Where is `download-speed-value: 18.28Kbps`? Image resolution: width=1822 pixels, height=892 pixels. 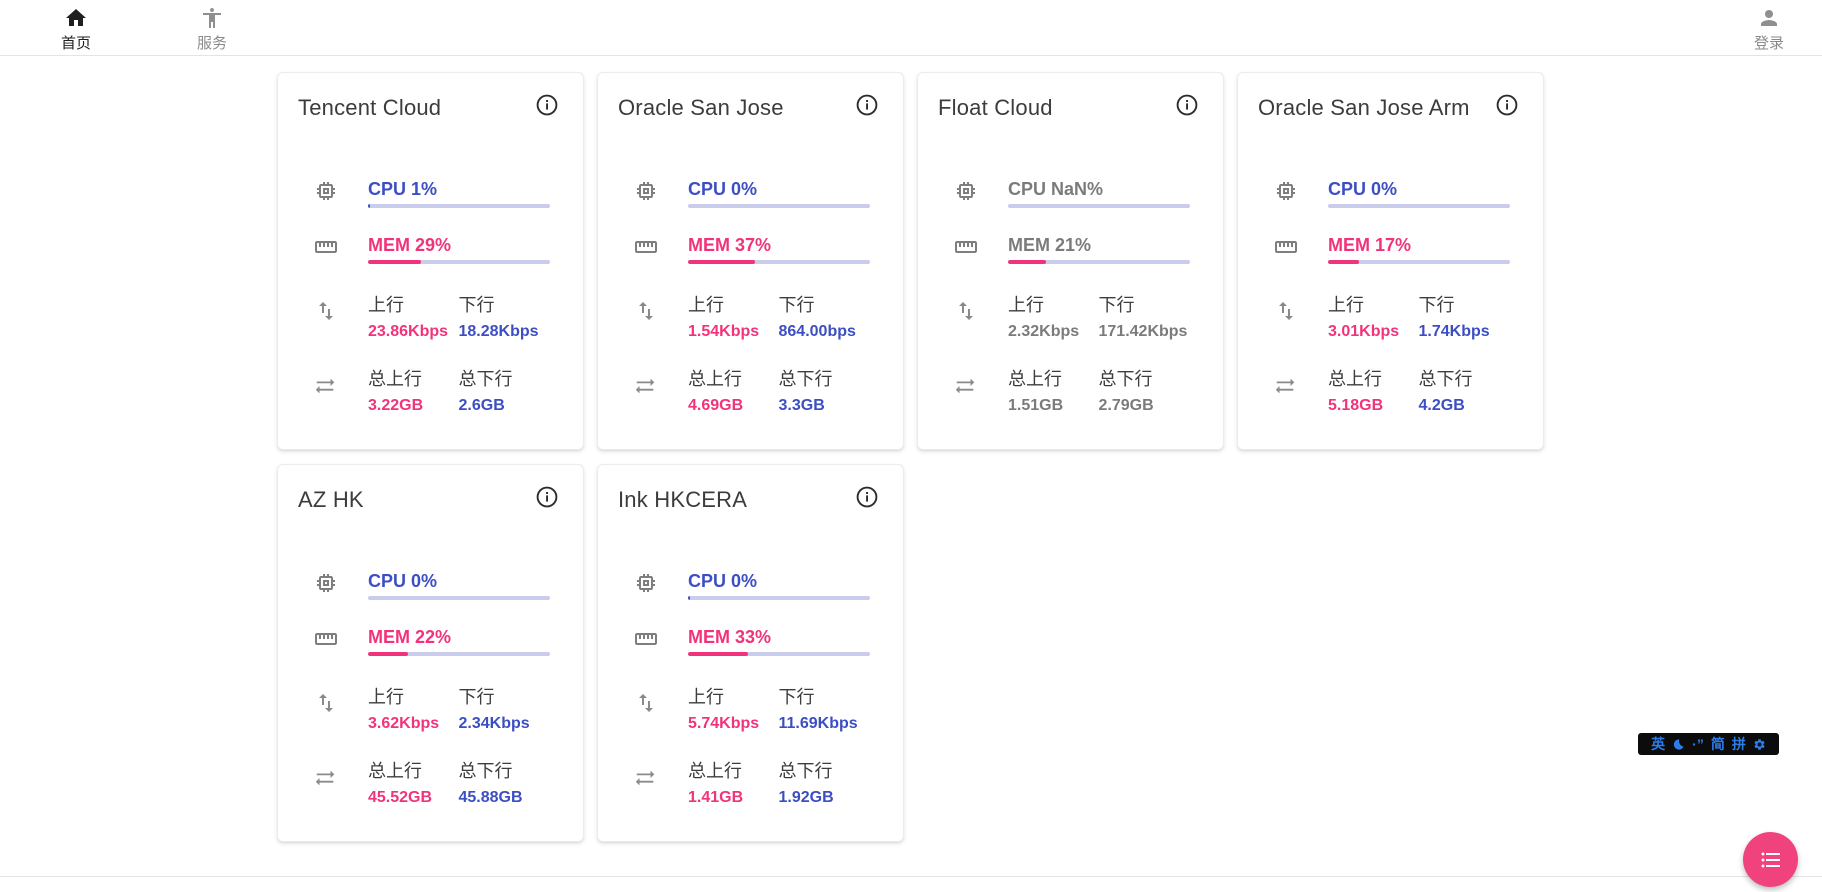
download-speed-value: 18.28Kbps is located at coordinates (498, 331).